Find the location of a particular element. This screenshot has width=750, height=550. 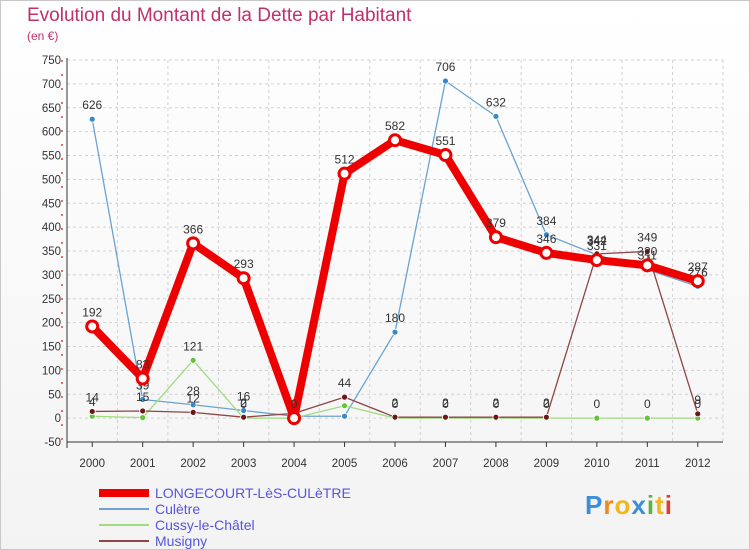

y-tick-label: 600 is located at coordinates (51, 133).